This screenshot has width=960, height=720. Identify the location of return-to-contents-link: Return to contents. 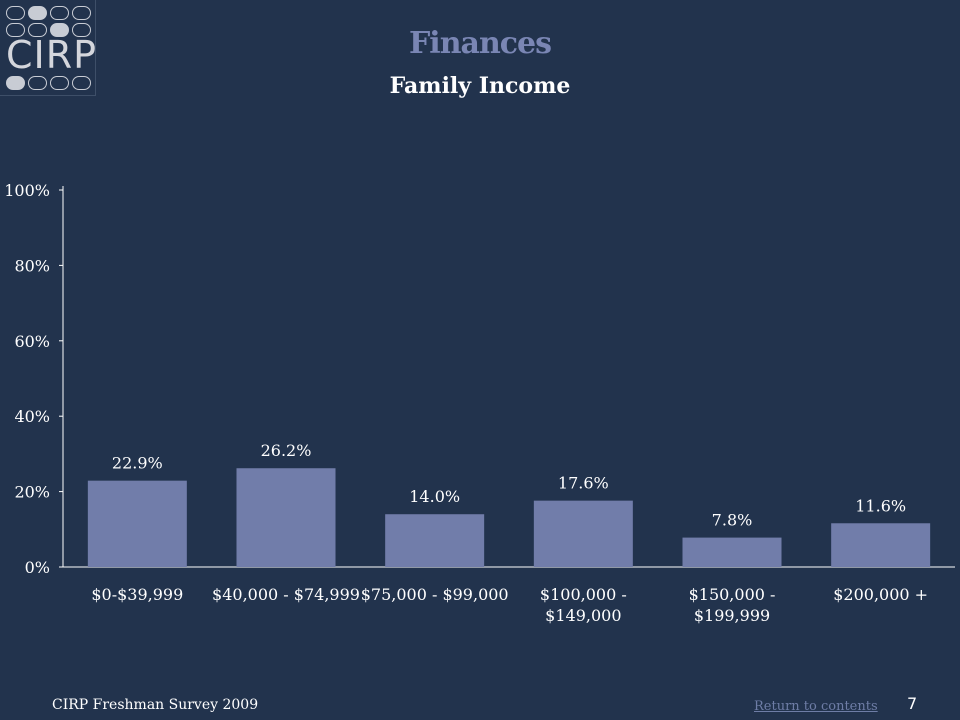
(816, 706).